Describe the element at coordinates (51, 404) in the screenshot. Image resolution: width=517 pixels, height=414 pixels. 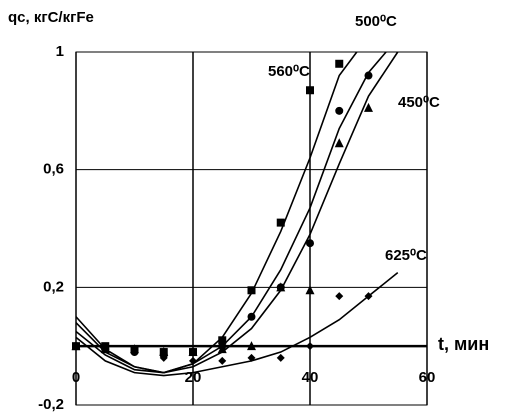
I see `y-tick-label: -0,2` at that location.